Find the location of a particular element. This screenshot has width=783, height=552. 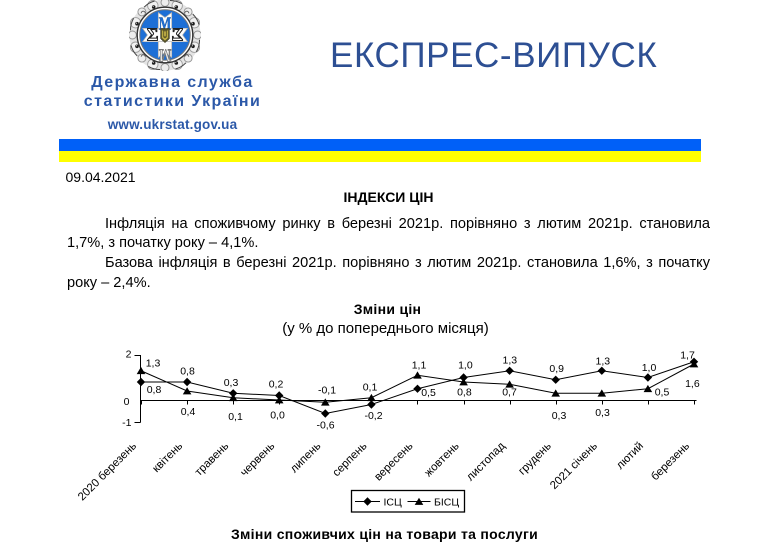

svg-text: липень is located at coordinates (305, 457).